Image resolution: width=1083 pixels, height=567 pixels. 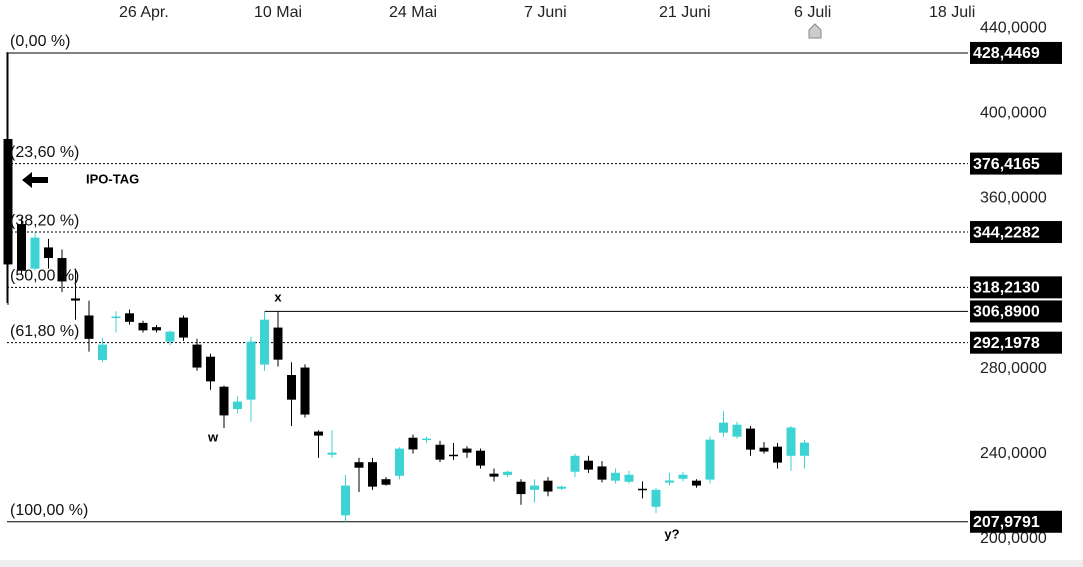 I want to click on level-price: 344,2282, so click(x=1006, y=232).